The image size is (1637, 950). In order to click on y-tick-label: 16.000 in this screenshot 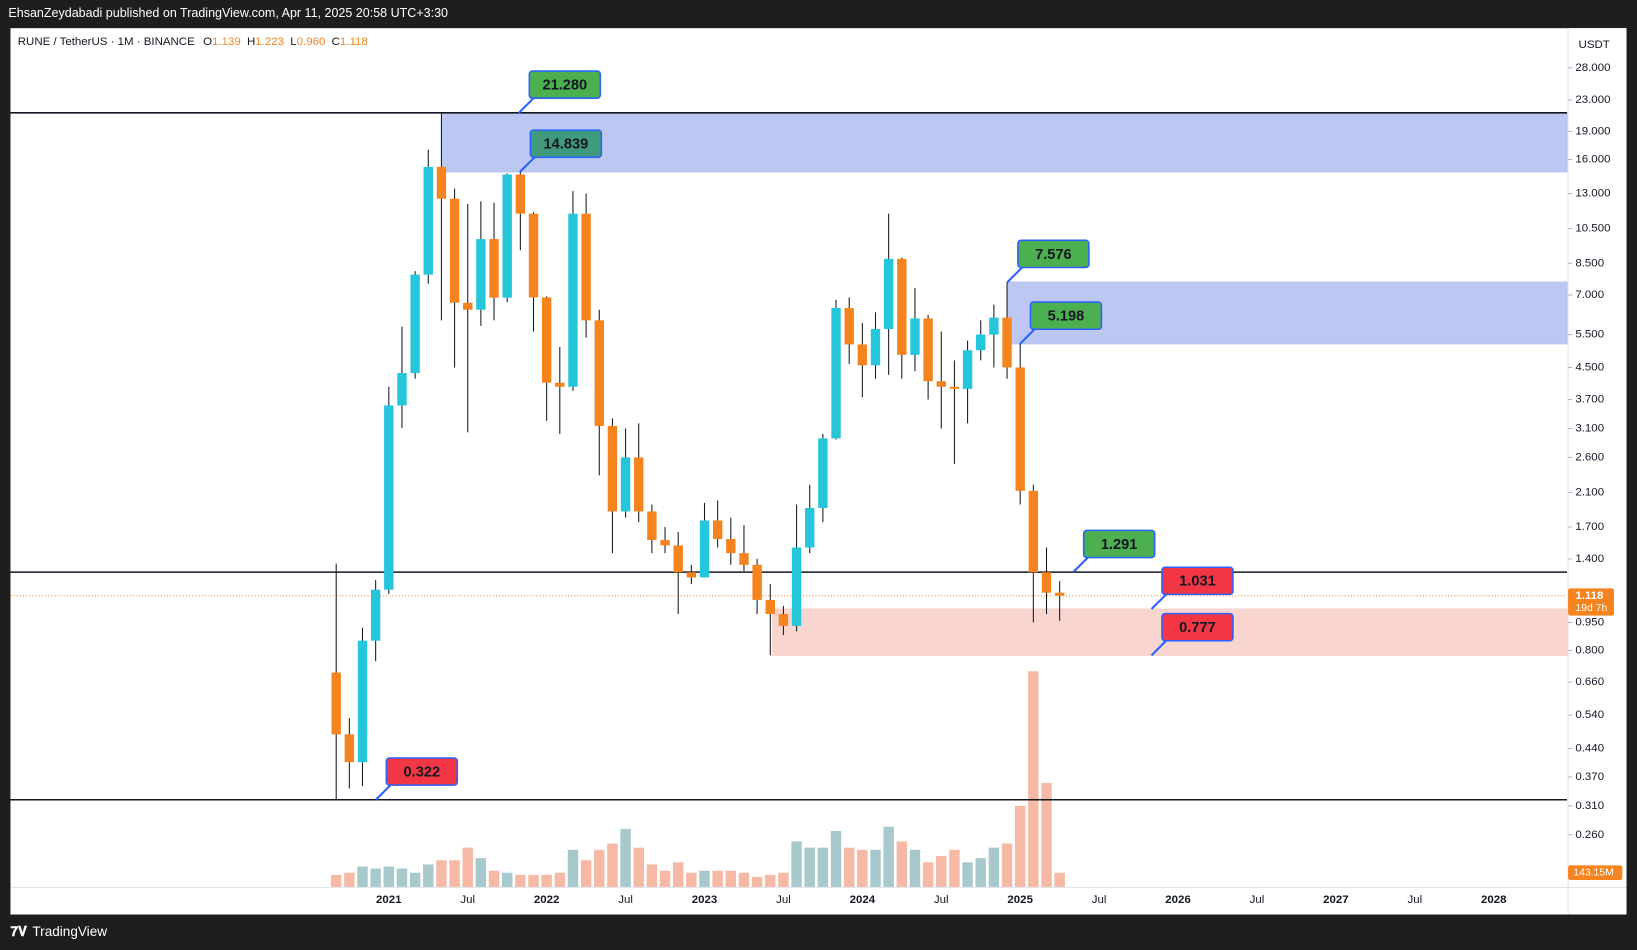, I will do `click(1592, 160)`.